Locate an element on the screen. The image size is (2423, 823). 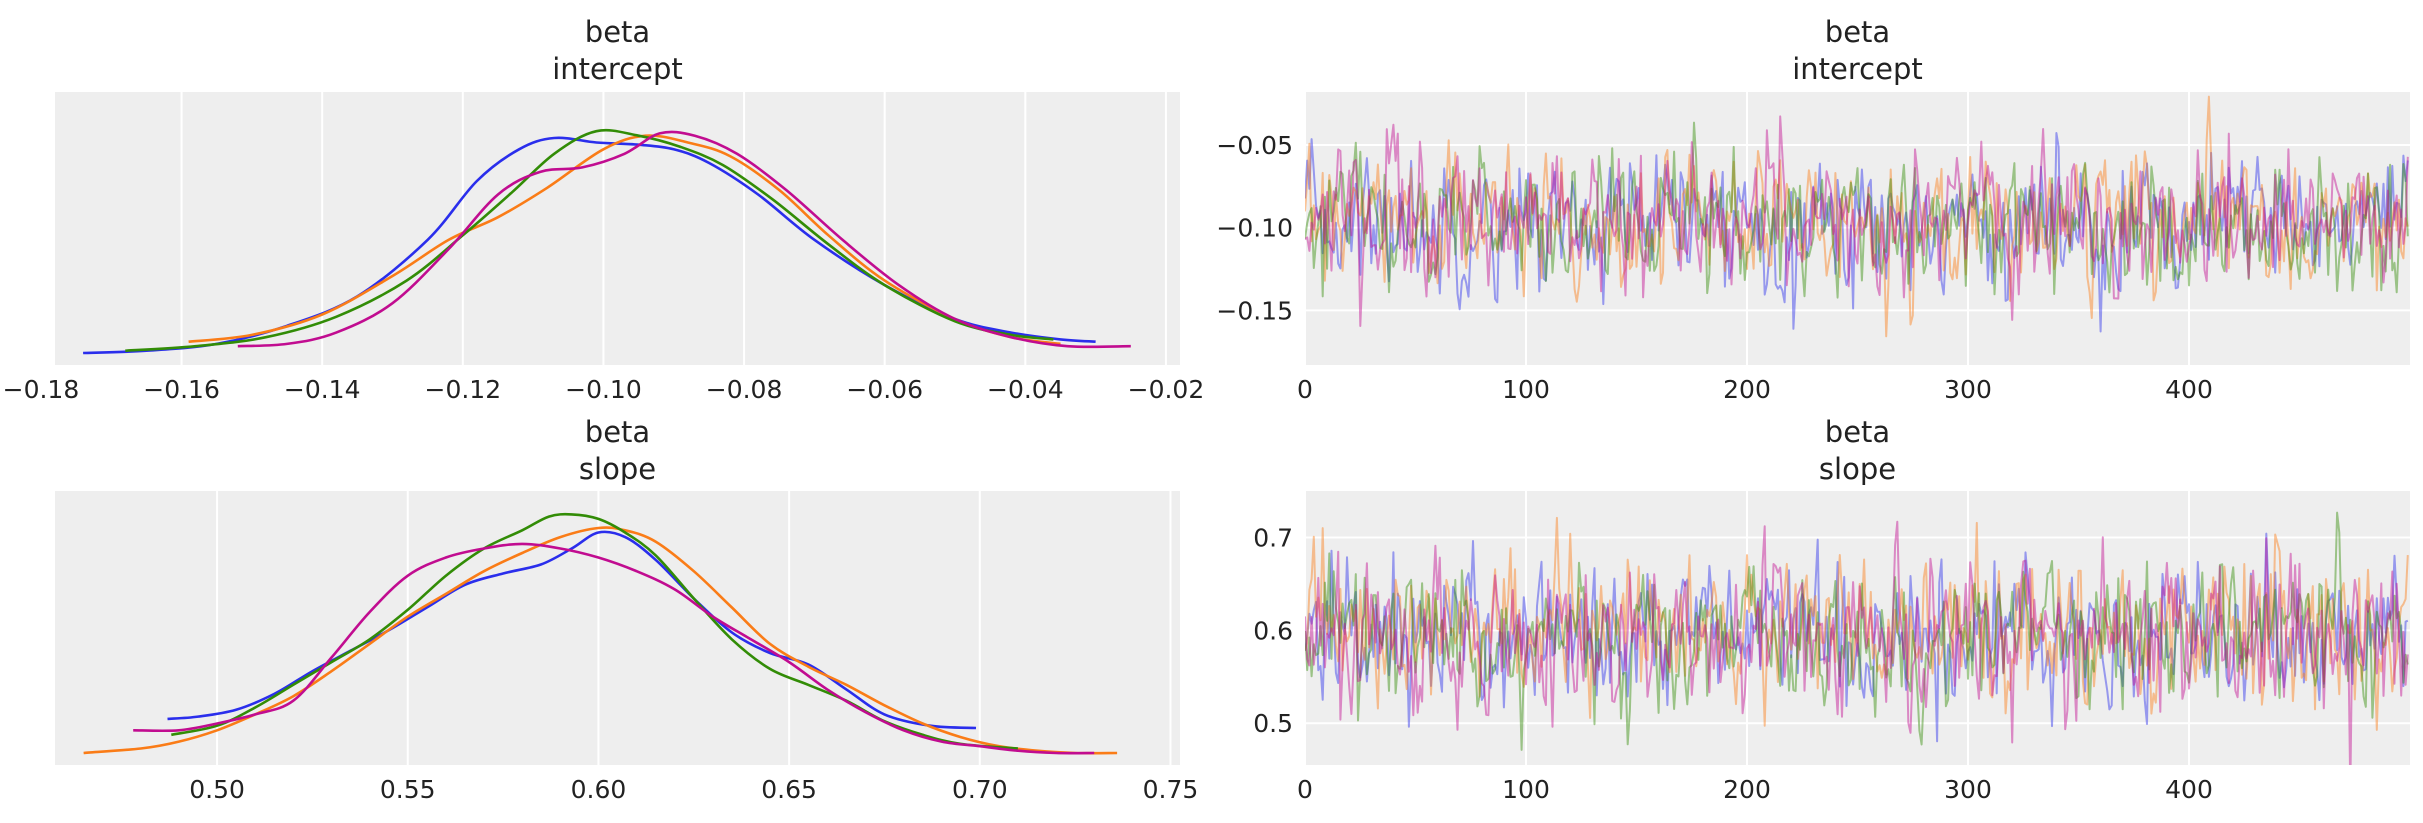
x-tick-label: −0.10 is located at coordinates (603, 389).